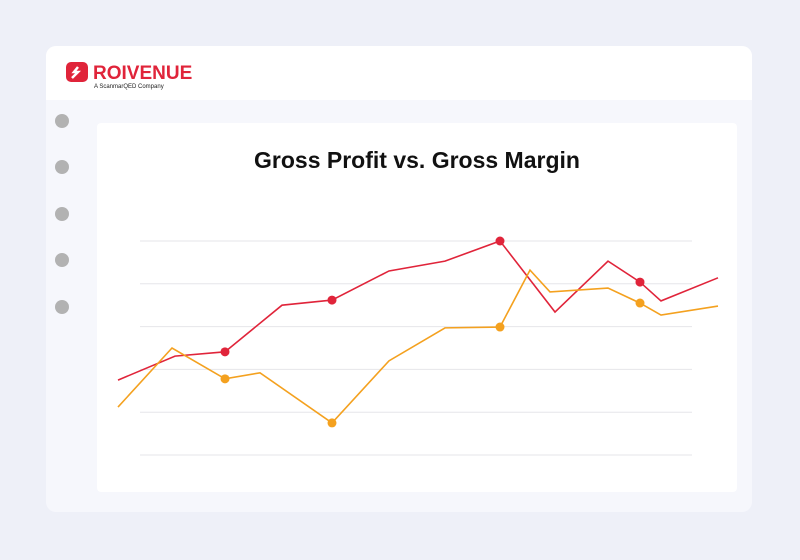  What do you see at coordinates (399, 73) in the screenshot?
I see `top-bar` at bounding box center [399, 73].